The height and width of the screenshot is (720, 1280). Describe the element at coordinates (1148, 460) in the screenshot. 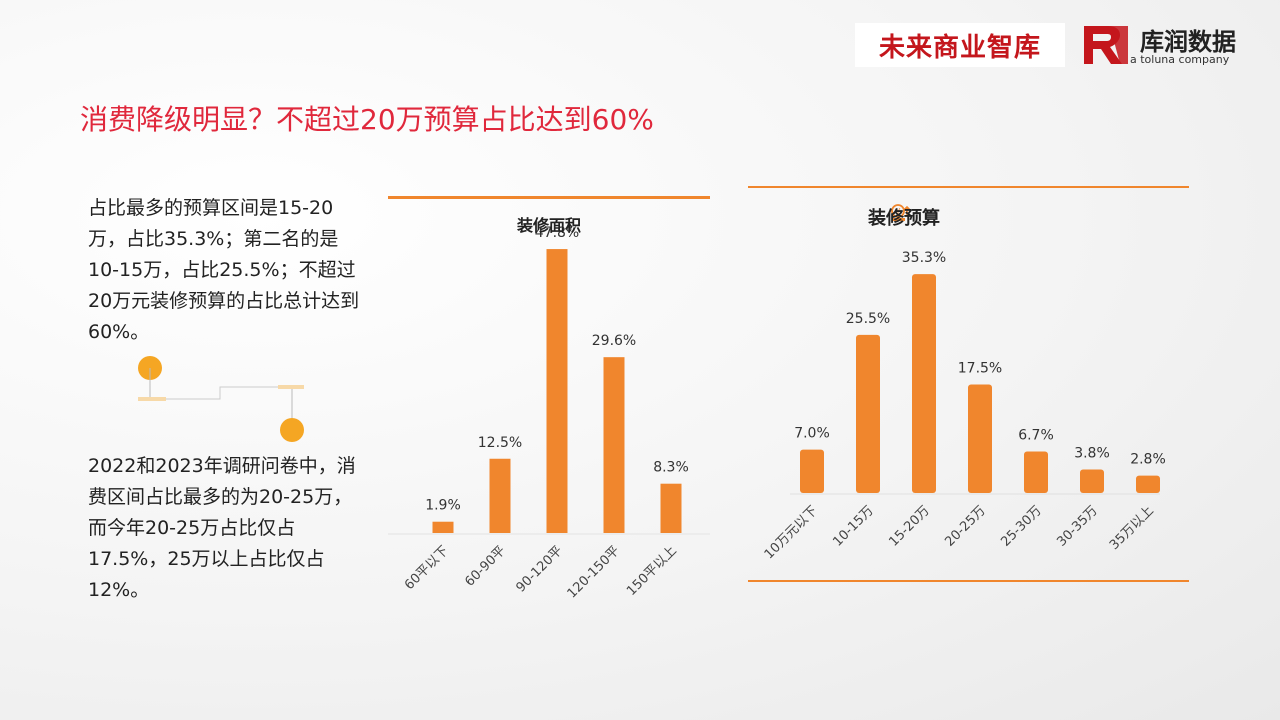

I see `data-label: 2.8%` at that location.